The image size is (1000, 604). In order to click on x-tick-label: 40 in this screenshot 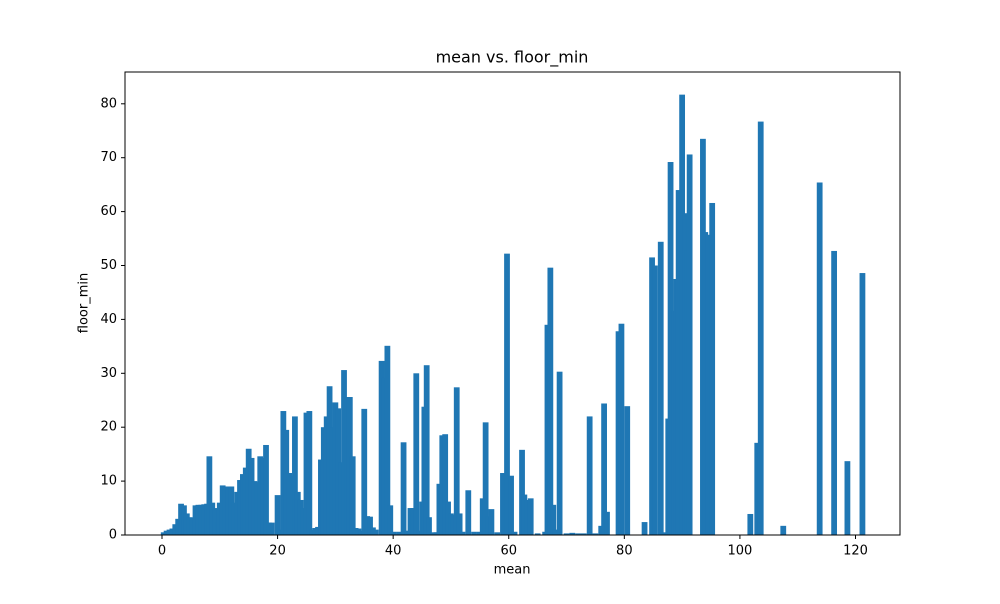, I will do `click(393, 551)`.